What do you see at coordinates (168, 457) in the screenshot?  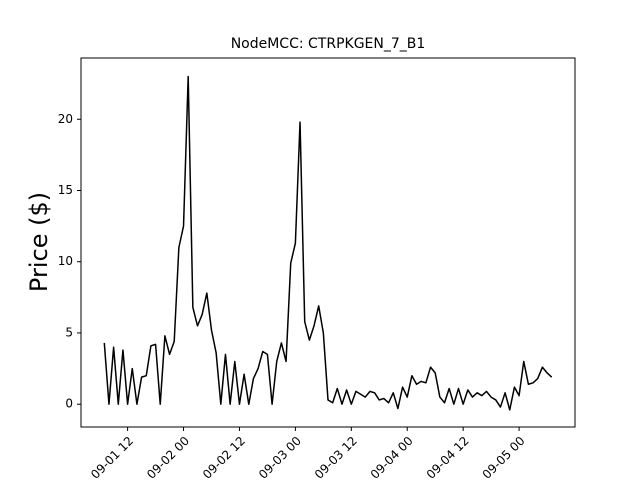 I see `x-tick-label: 09-02 00` at bounding box center [168, 457].